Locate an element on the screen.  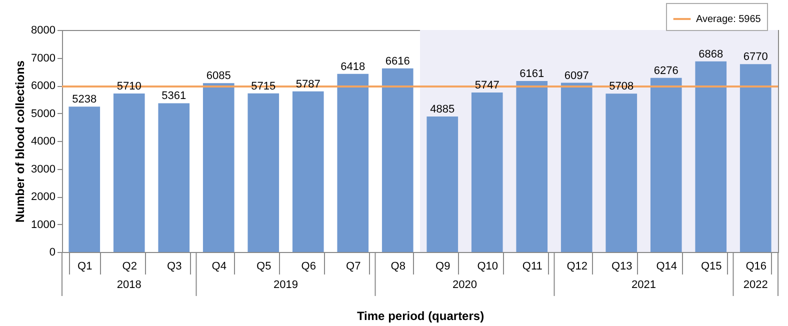
y-tick-label: 4000 is located at coordinates (43, 142).